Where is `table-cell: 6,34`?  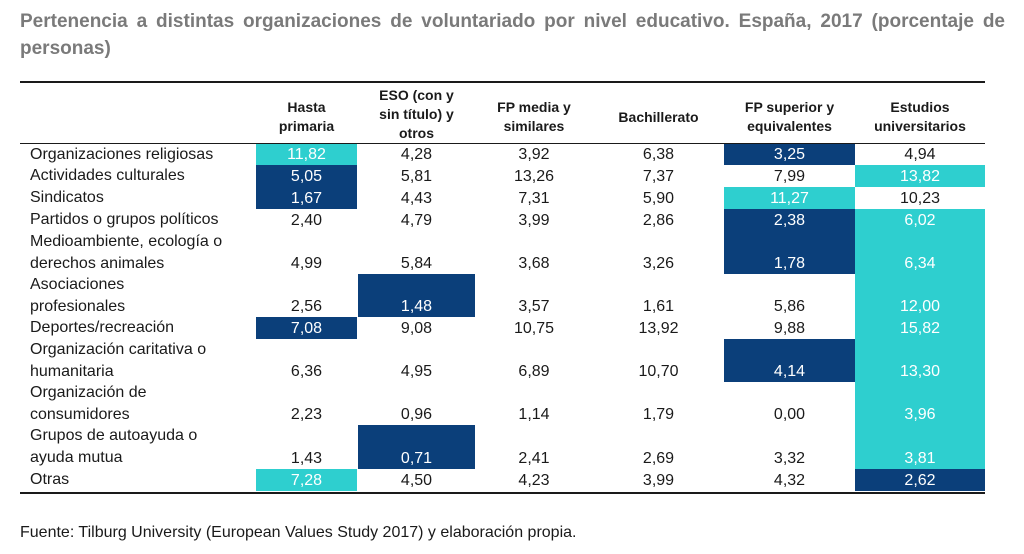 table-cell: 6,34 is located at coordinates (920, 252).